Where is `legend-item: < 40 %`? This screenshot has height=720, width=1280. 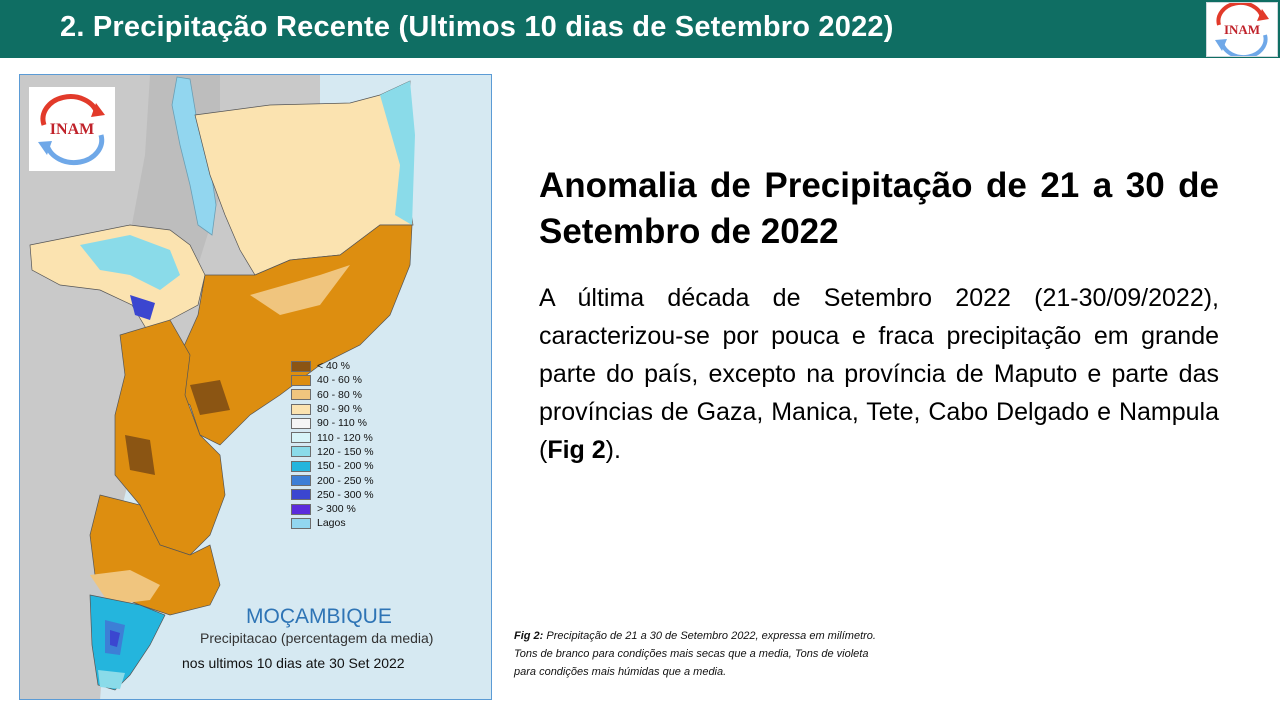
legend-item: < 40 % is located at coordinates (332, 366).